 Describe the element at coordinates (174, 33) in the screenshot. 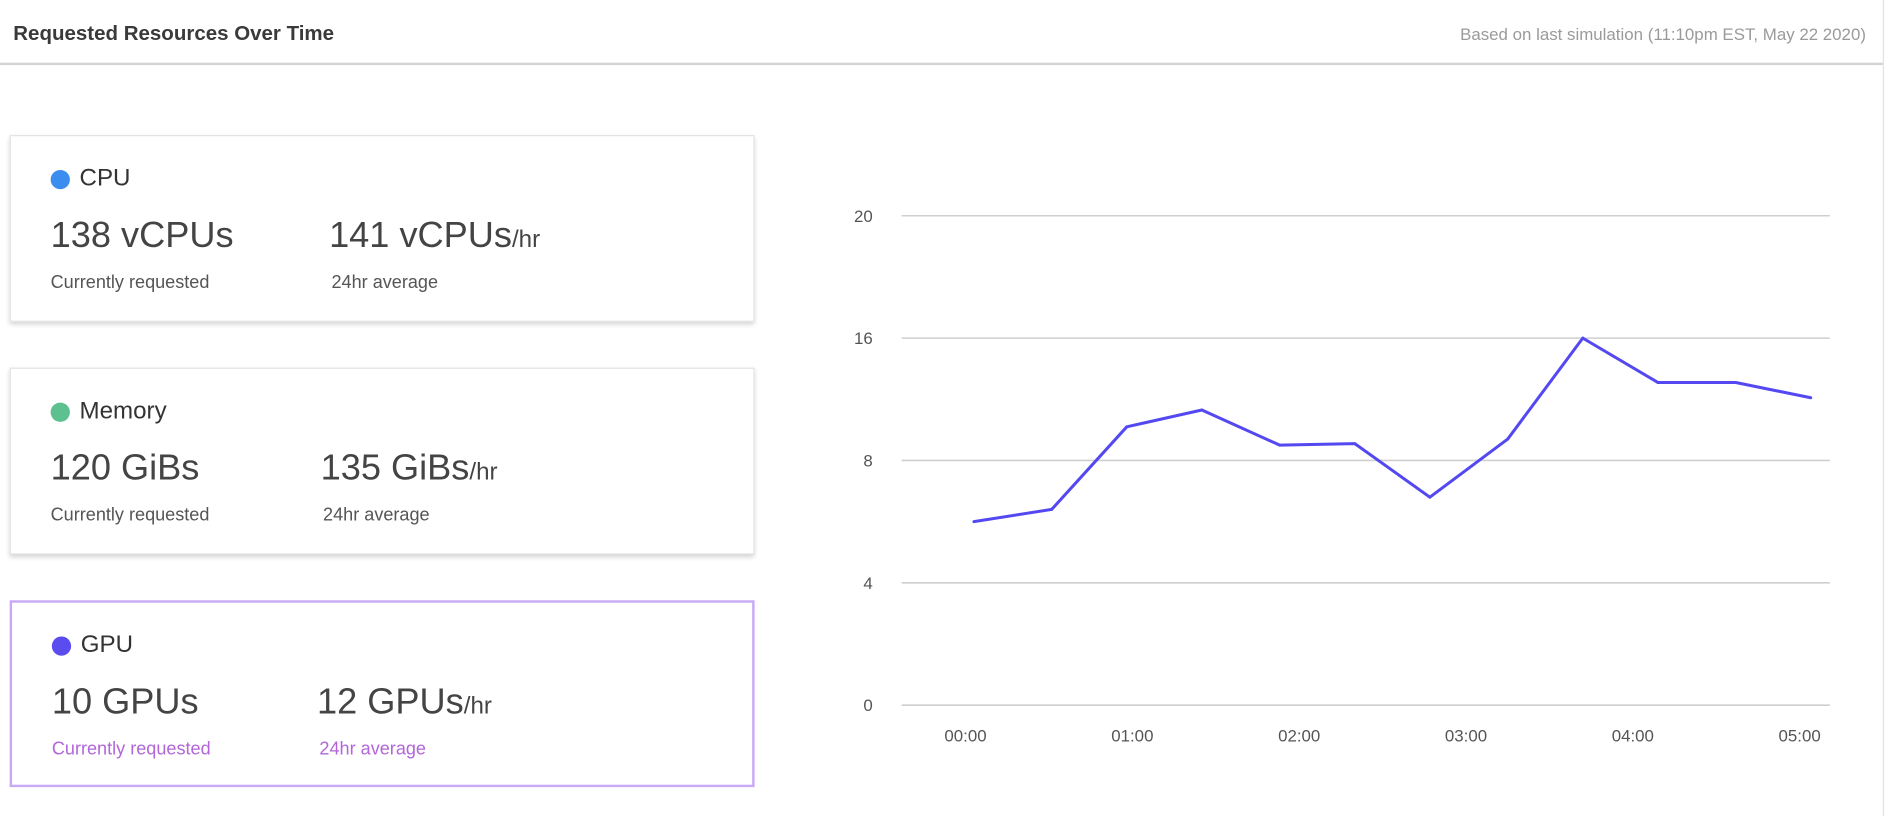

I see `panel-title: Requested Resources Over Time` at that location.